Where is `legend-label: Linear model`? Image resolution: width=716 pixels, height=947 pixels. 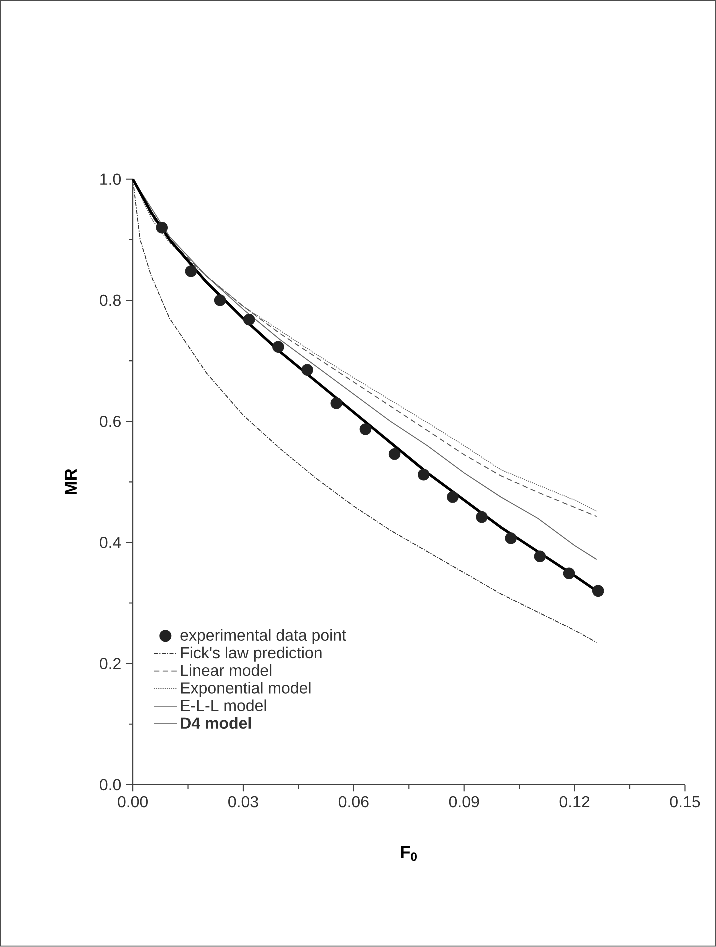 legend-label: Linear model is located at coordinates (226, 670).